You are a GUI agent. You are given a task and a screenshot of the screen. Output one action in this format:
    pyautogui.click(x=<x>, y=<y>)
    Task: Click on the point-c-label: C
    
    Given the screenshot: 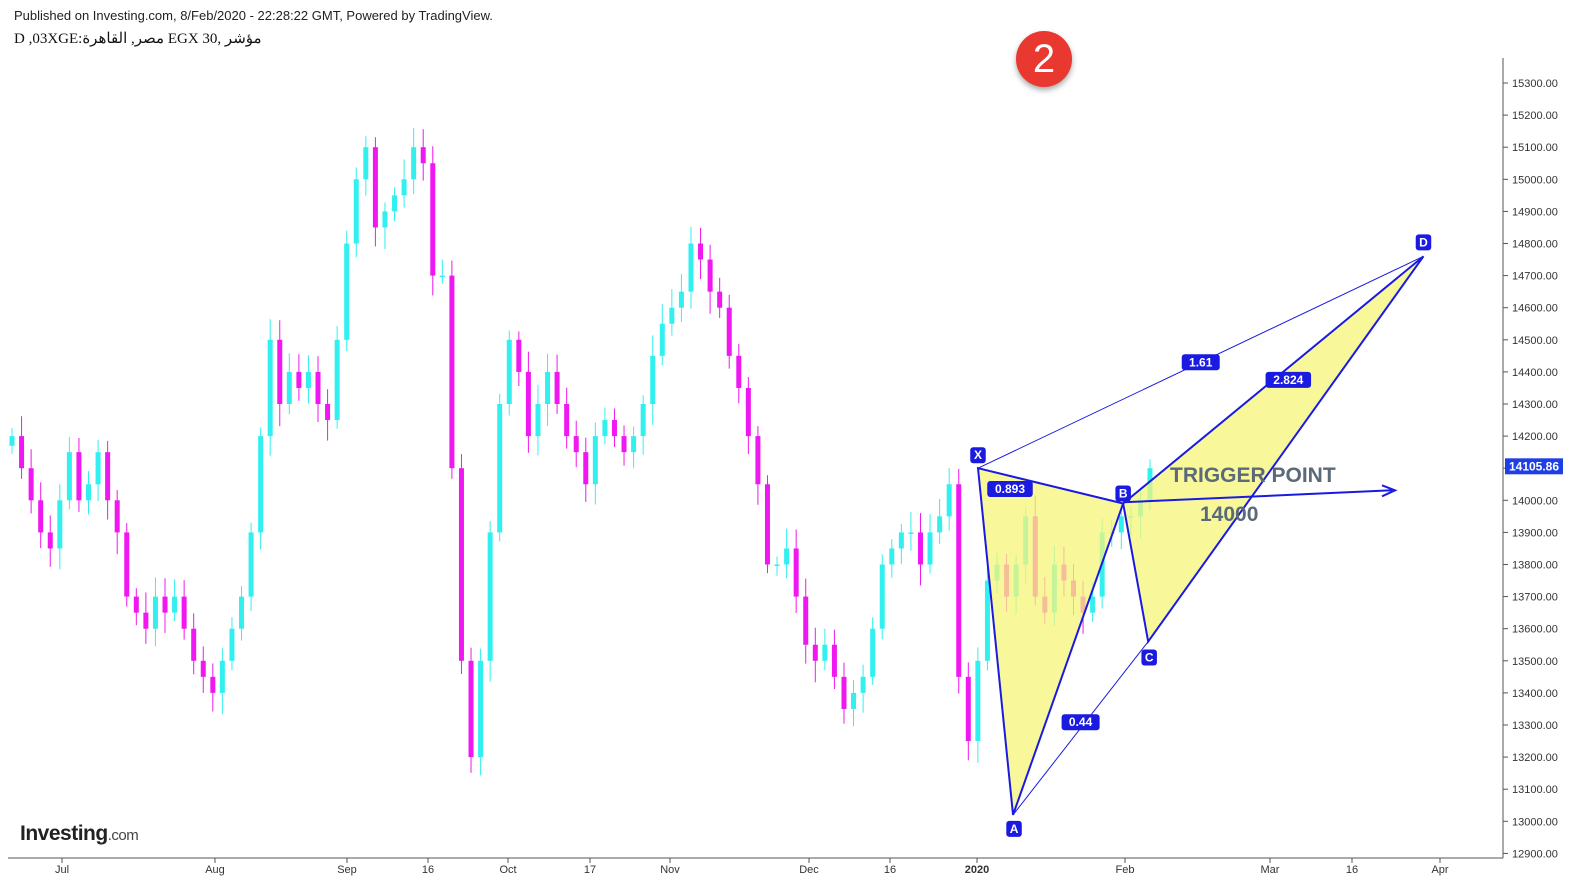 What is the action you would take?
    pyautogui.click(x=1149, y=658)
    